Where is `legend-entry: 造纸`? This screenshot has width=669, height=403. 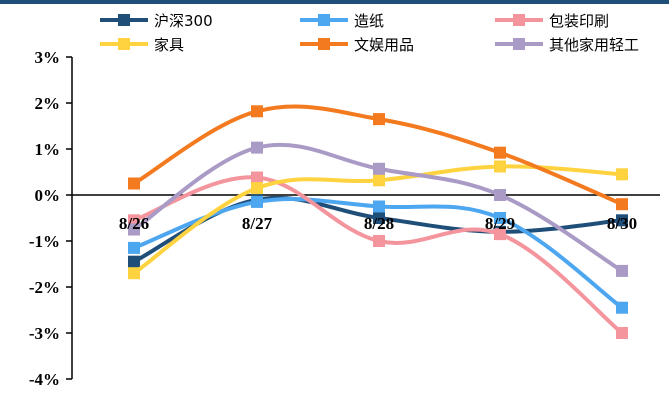
legend-entry: 造纸 is located at coordinates (369, 21).